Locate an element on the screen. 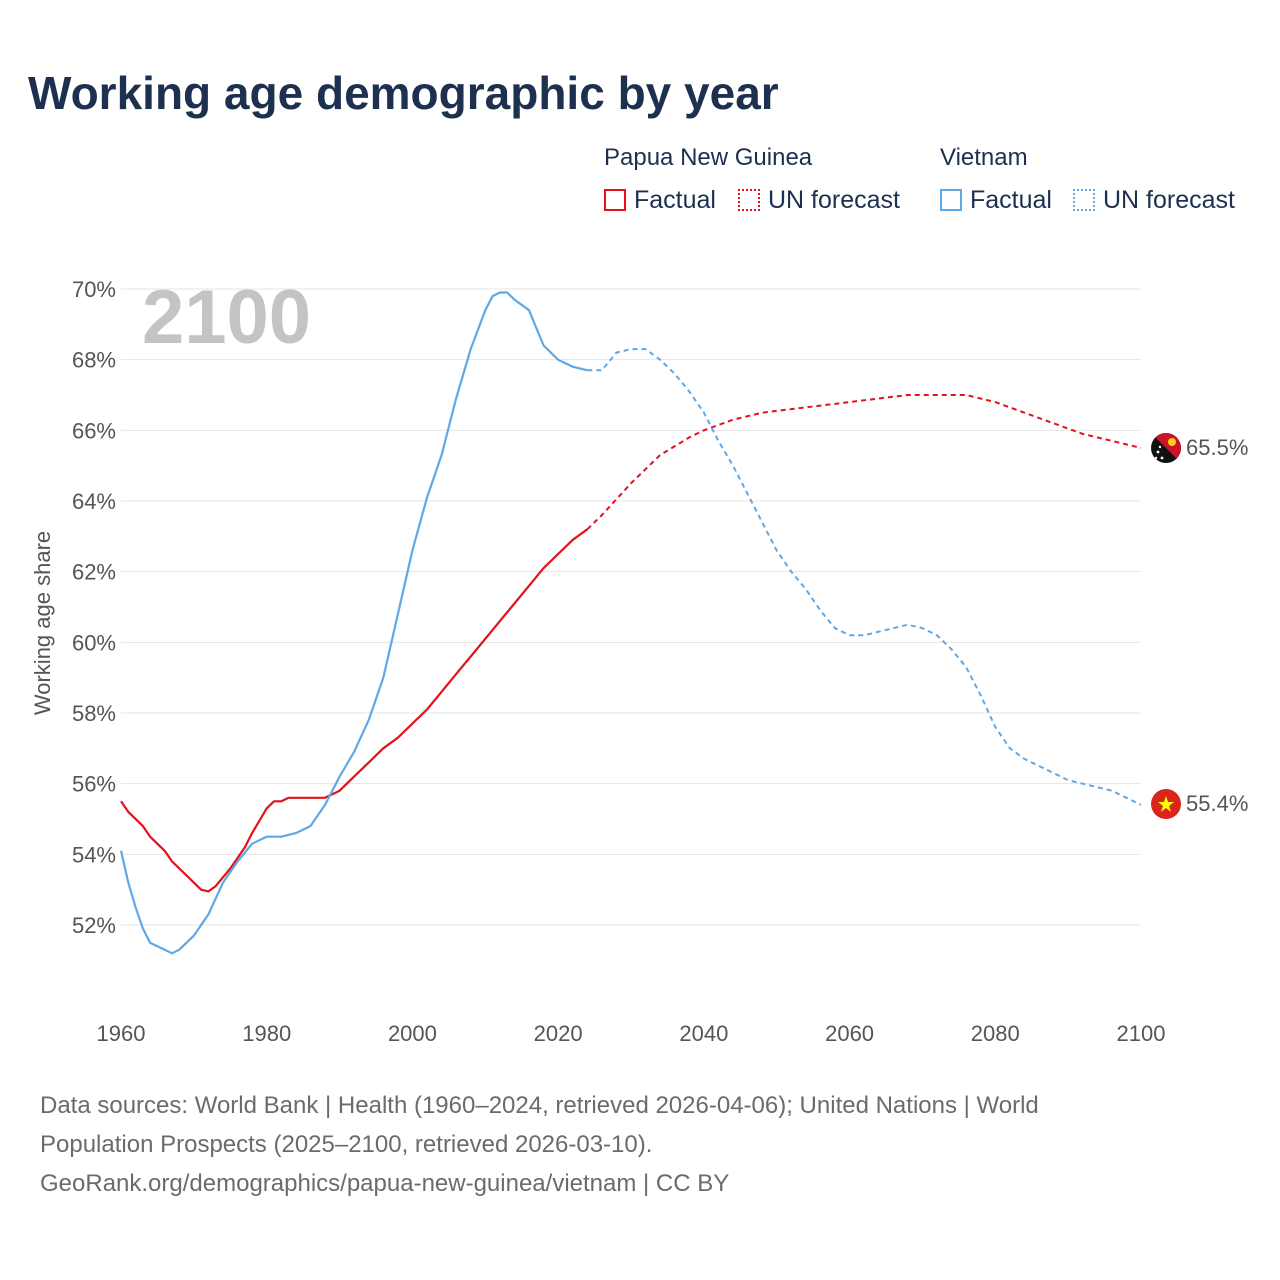  y-tick-label: 52% is located at coordinates (94, 925).